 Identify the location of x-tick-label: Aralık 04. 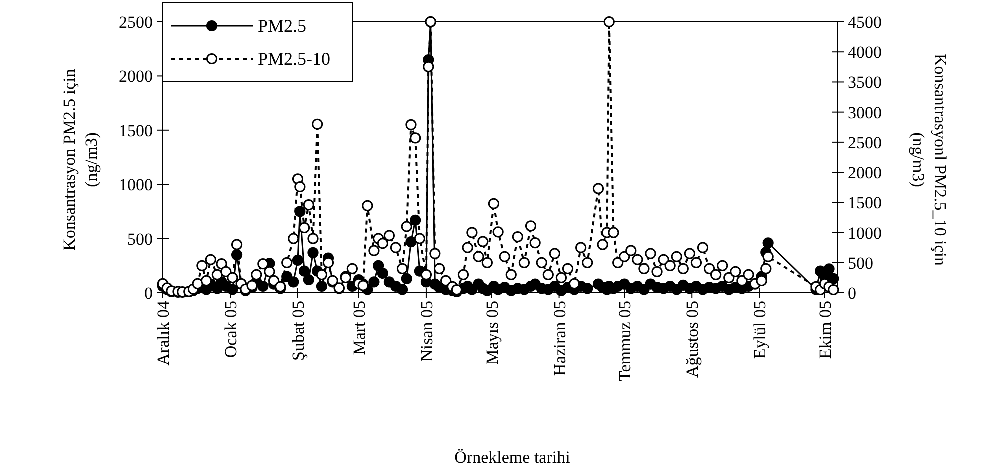
(163, 333).